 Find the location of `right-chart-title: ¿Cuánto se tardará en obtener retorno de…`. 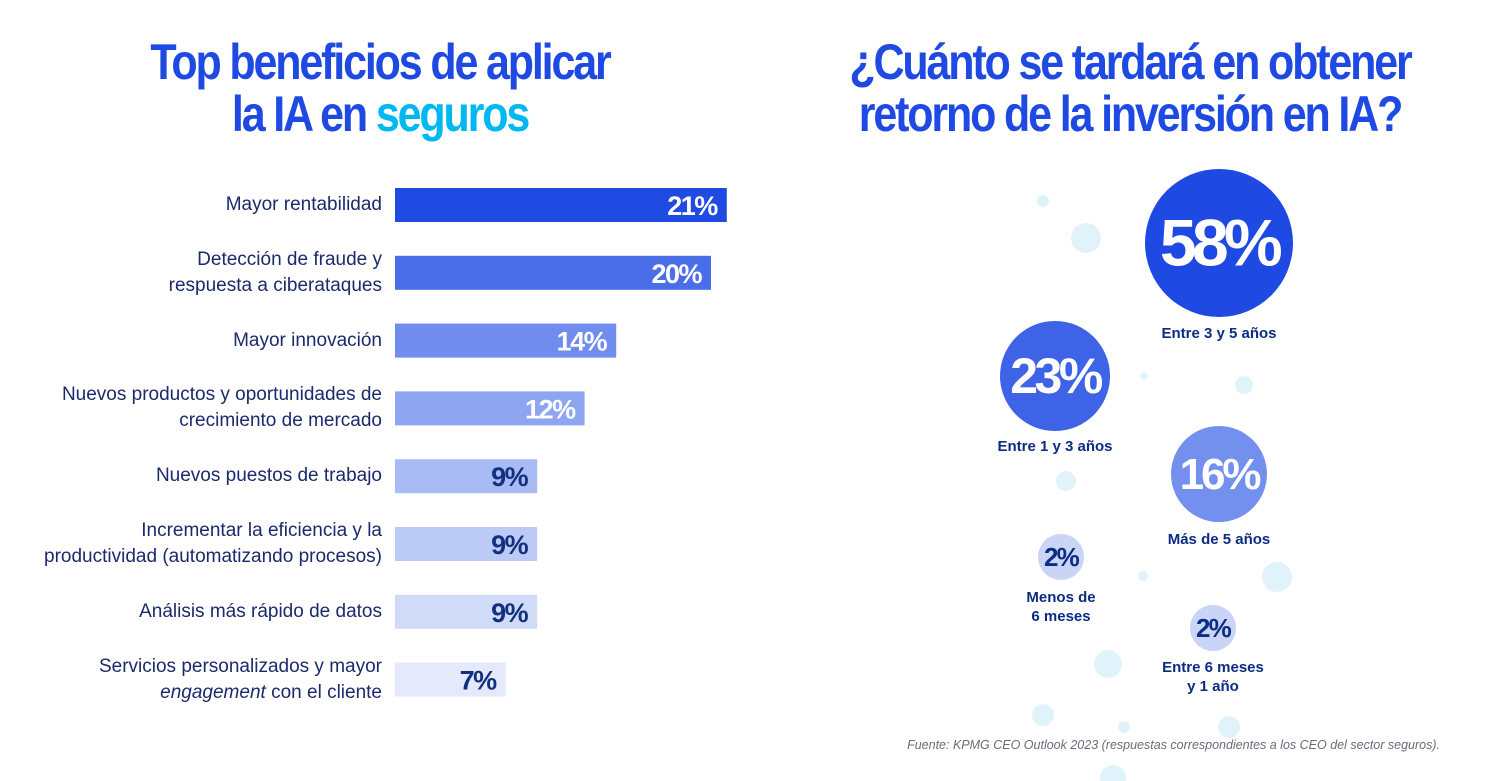

right-chart-title: ¿Cuánto se tardará en obtener retorno de… is located at coordinates (1130, 88).